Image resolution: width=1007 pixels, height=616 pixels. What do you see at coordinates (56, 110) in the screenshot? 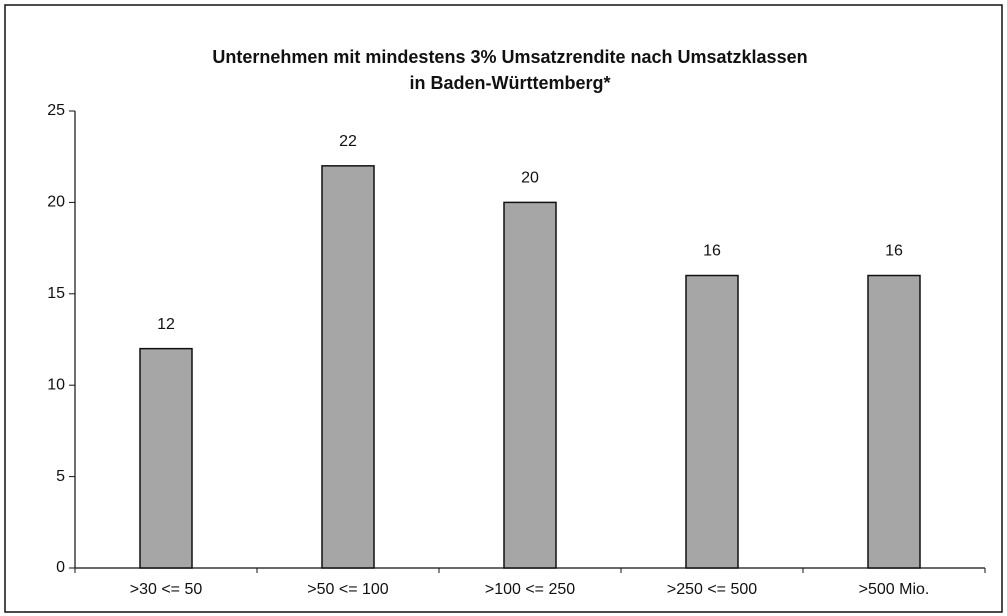
I see `y-tick-label: 25` at bounding box center [56, 110].